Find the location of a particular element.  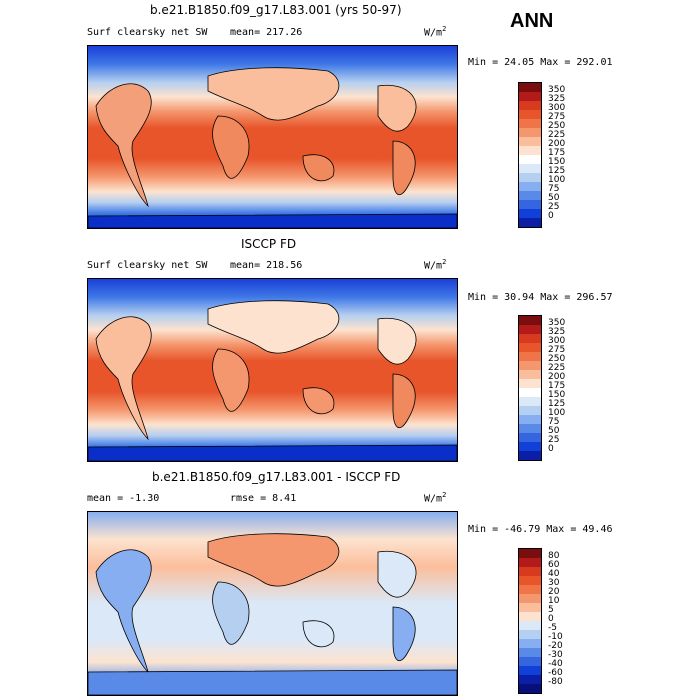

panel-2-variable: Surf clearsky net SW is located at coordinates (147, 265).